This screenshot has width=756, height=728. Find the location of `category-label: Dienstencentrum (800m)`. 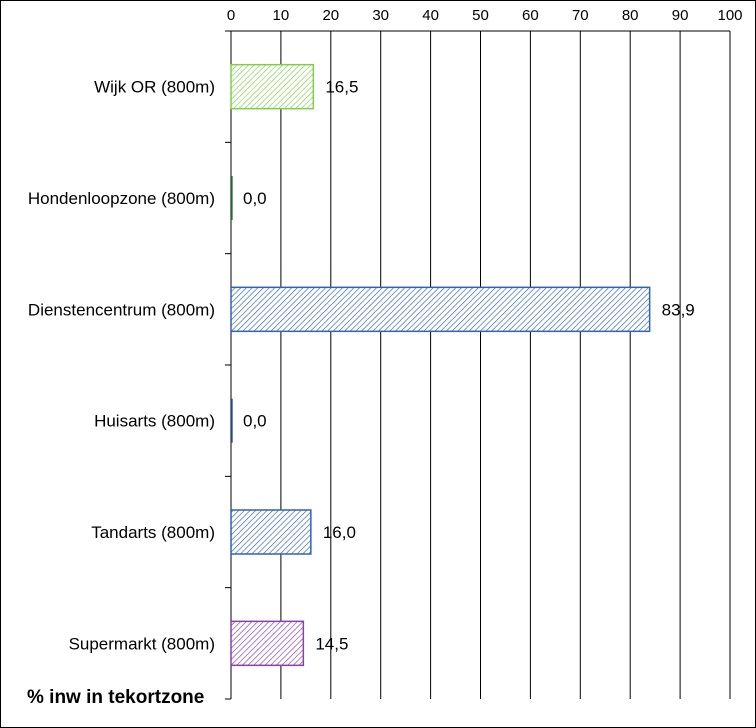

category-label: Dienstencentrum (800m) is located at coordinates (121, 309).